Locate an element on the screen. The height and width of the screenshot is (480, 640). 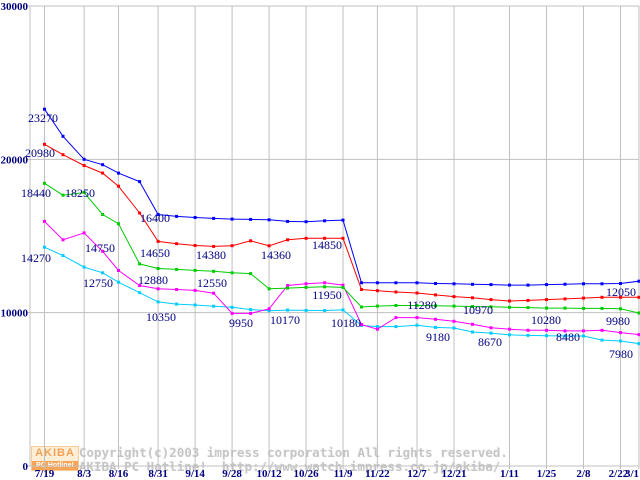
x-tick-label: 8/16 is located at coordinates (119, 474).